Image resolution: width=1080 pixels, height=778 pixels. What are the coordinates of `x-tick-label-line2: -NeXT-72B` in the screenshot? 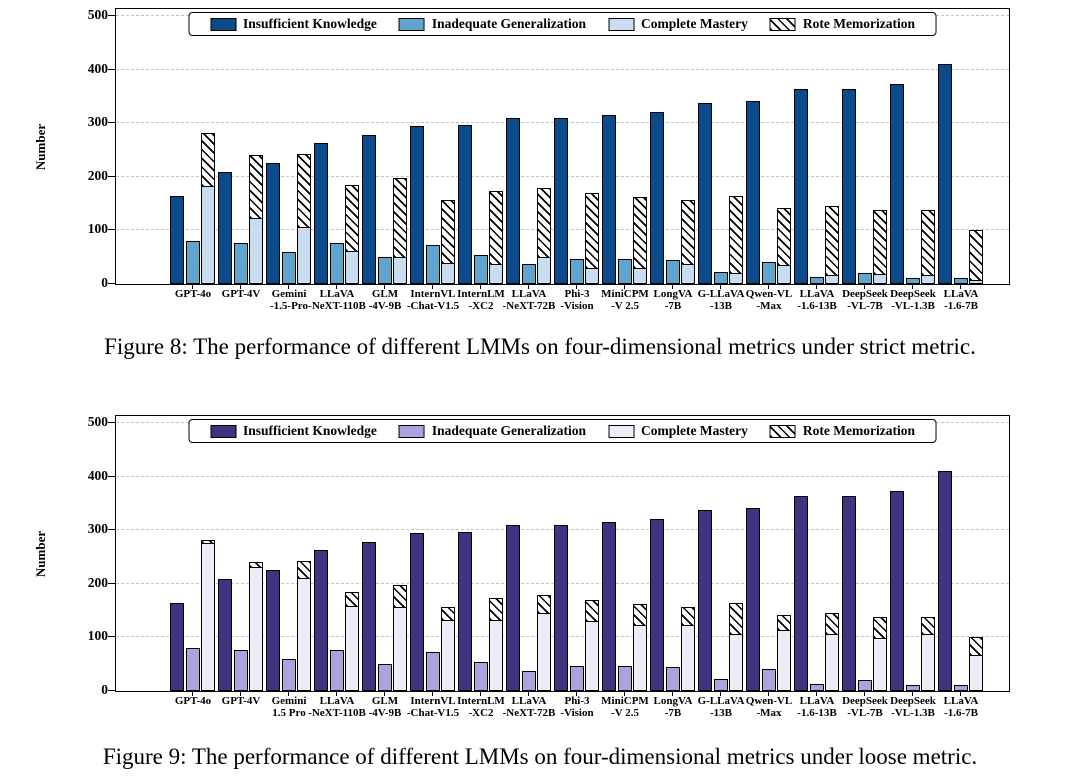 It's located at (529, 305).